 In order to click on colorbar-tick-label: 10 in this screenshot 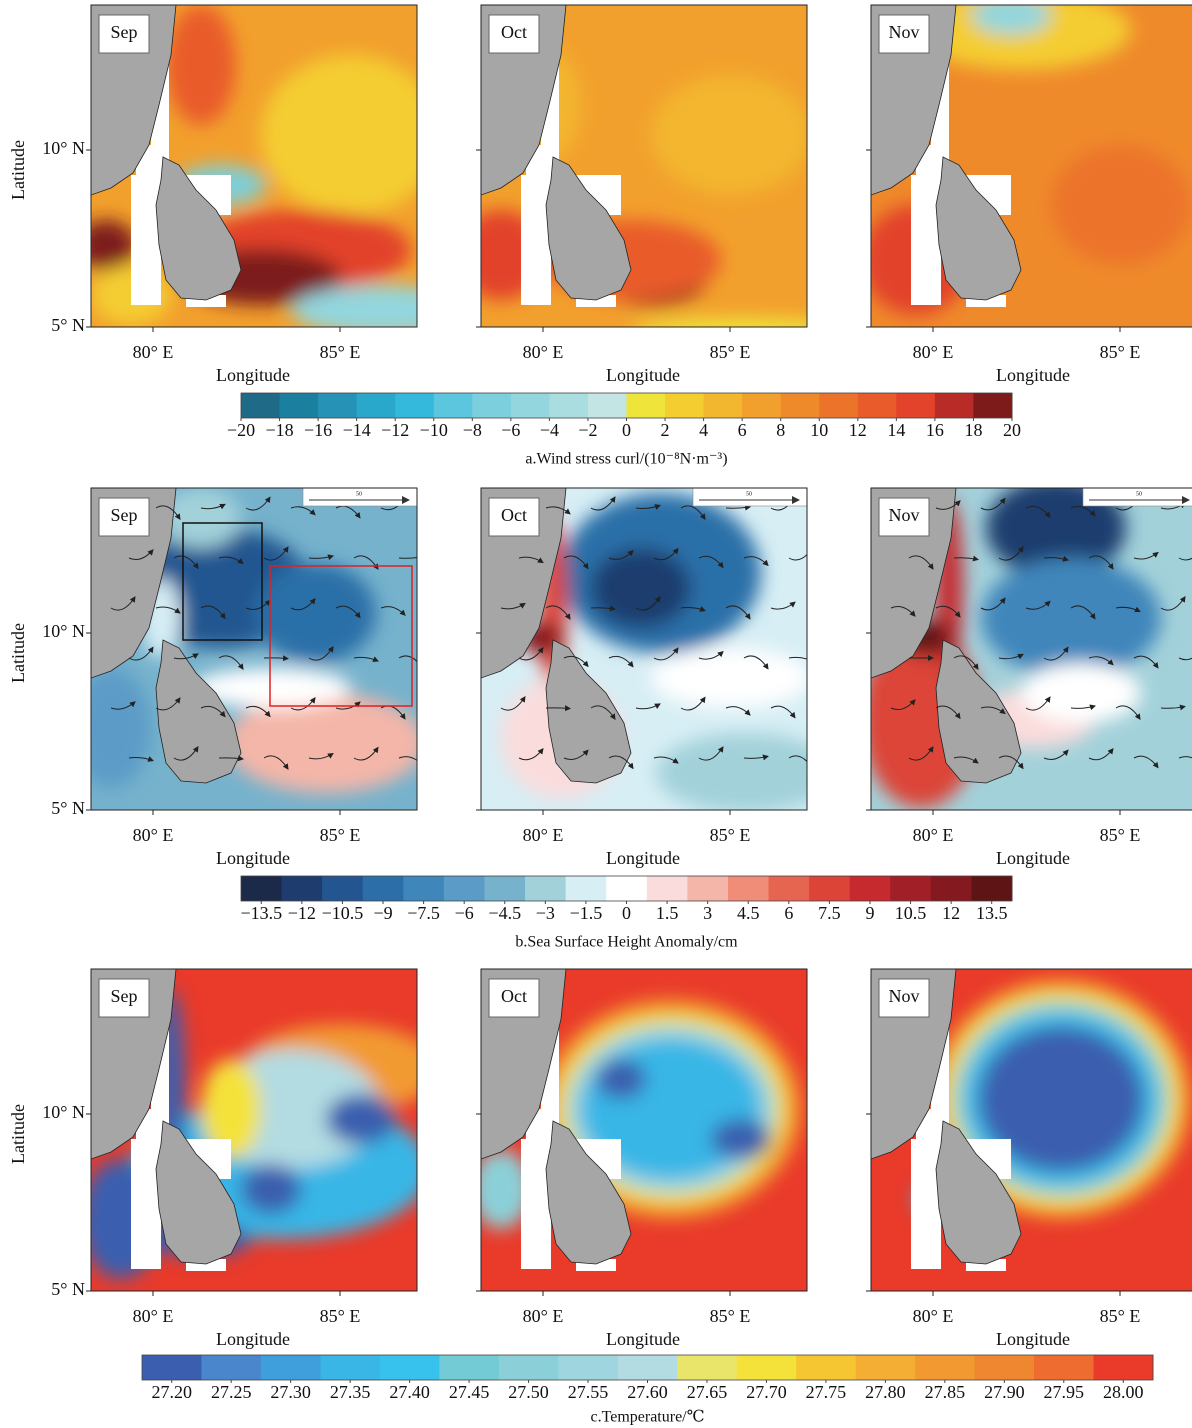, I will do `click(819, 430)`.